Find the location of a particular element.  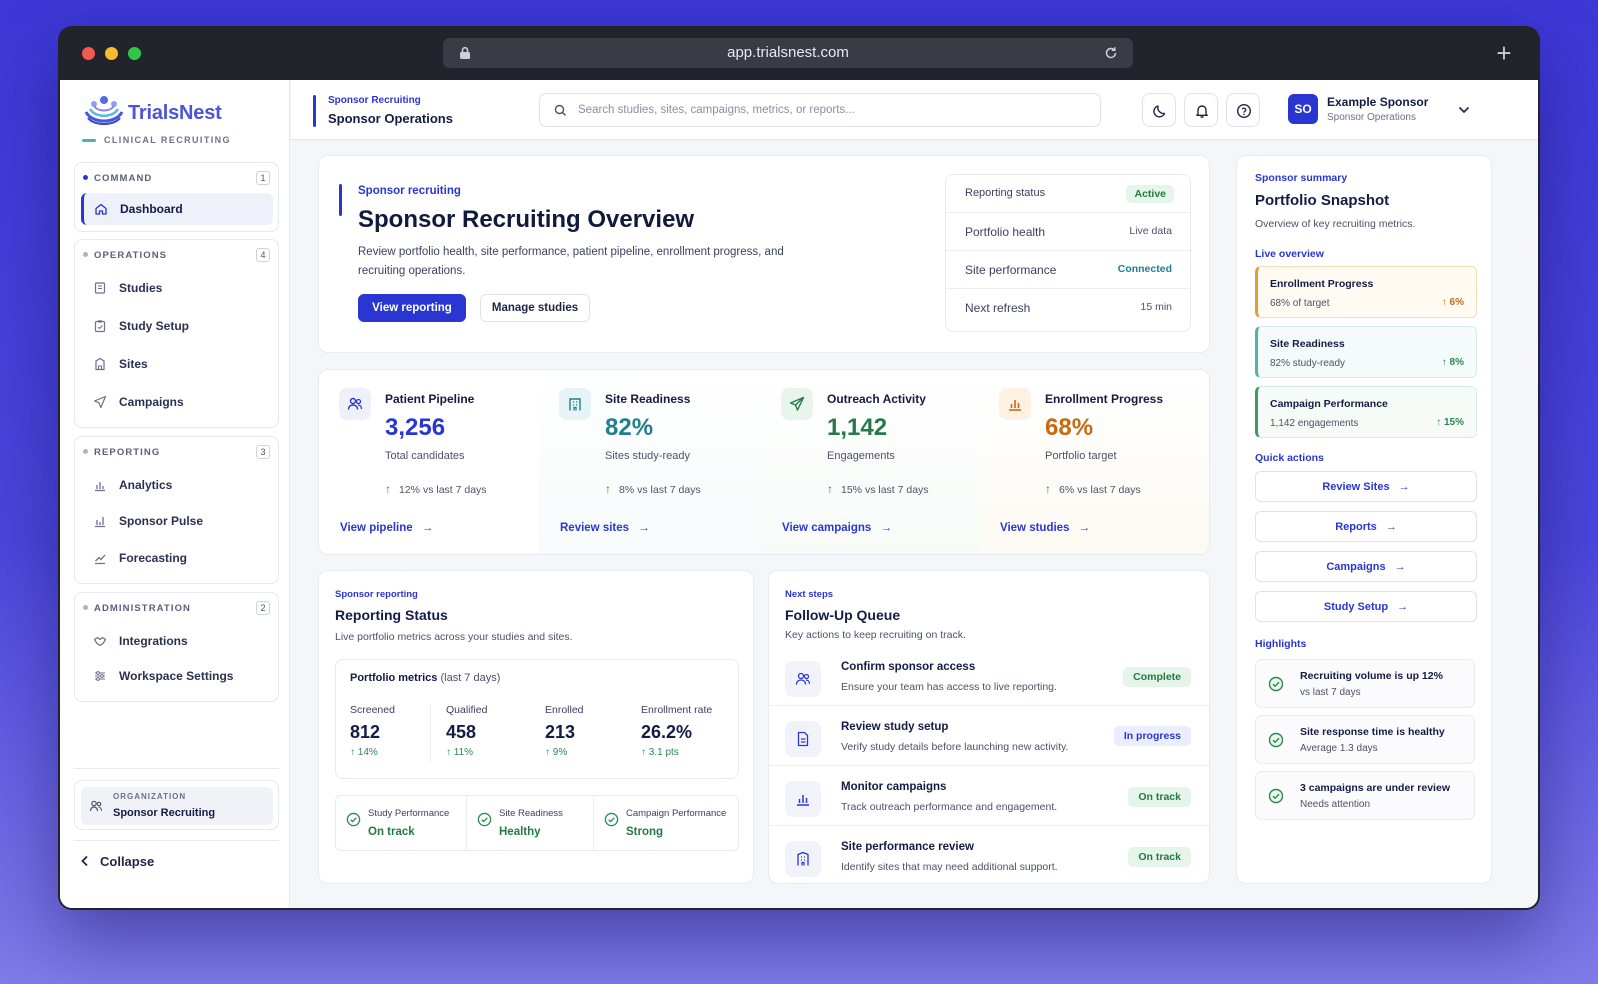

status-row-portfolio-health: Portfolio health Live data is located at coordinates (1068, 232).